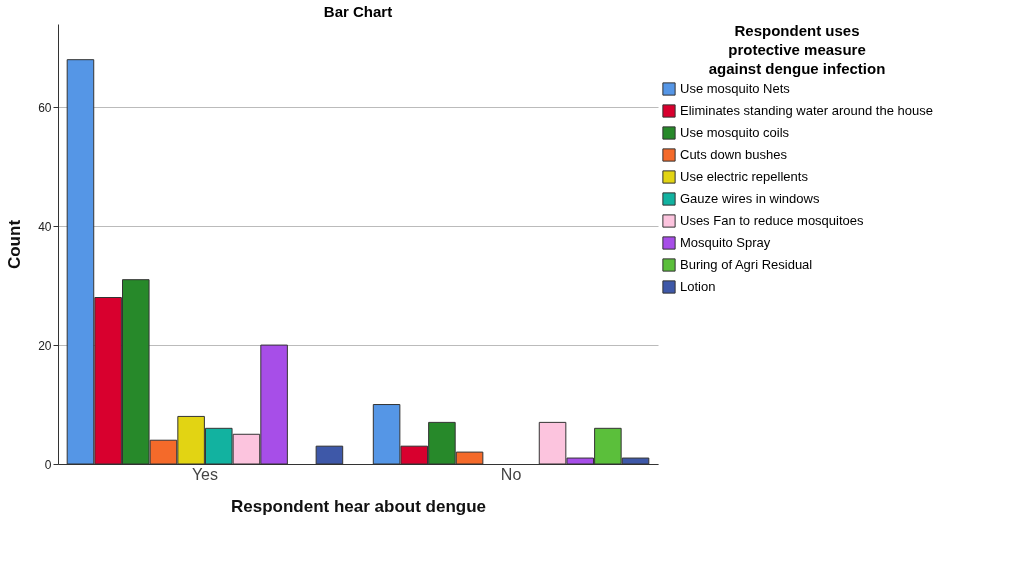 This screenshot has height=569, width=1031. What do you see at coordinates (750, 198) in the screenshot?
I see `legend-label: Gauze wires in windows` at bounding box center [750, 198].